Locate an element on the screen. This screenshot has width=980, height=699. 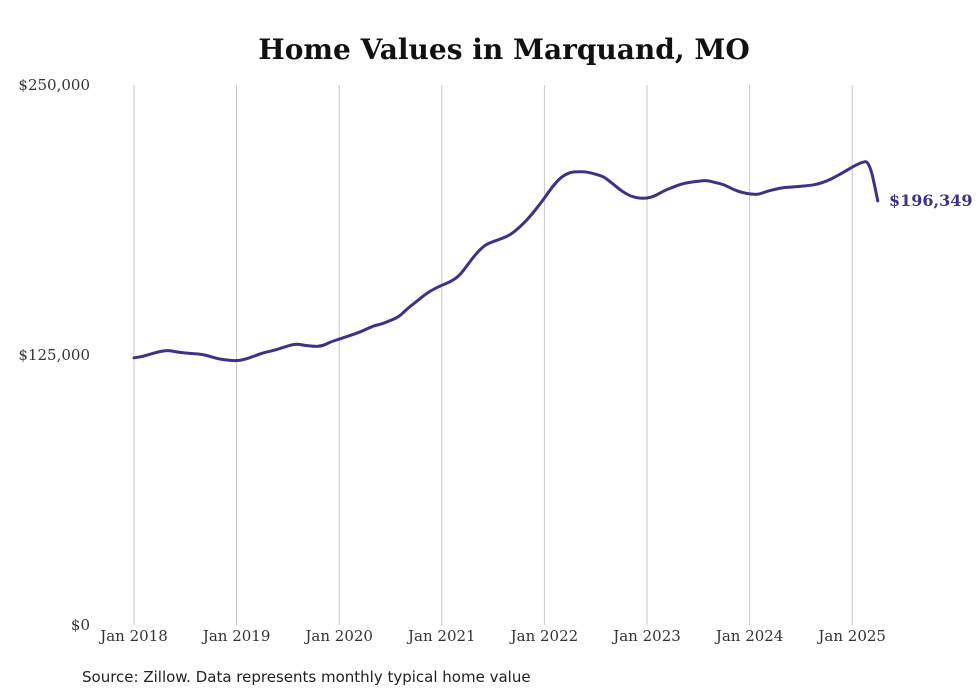
x-tick-label: Jan 2021 is located at coordinates (441, 636).